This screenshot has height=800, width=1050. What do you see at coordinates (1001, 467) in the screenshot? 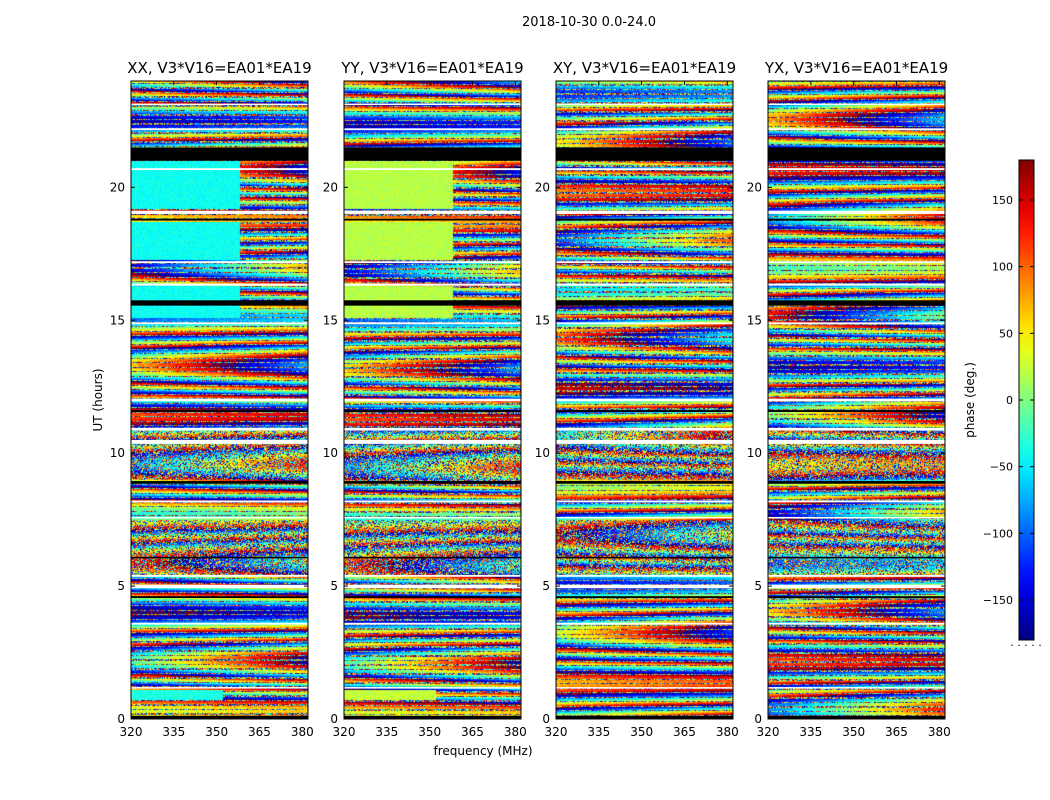
I see `colorbar-tick-label: −50` at bounding box center [1001, 467].